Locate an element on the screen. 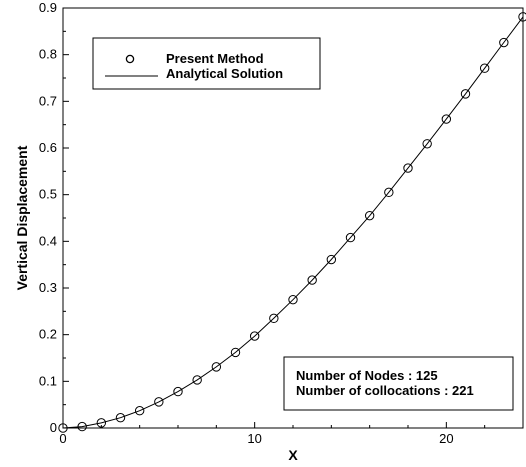 The image size is (526, 467). annotation-box is located at coordinates (398, 383).